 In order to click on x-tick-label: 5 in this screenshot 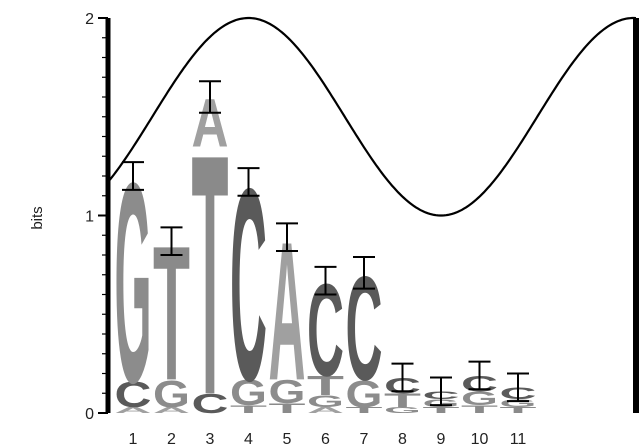, I will do `click(287, 439)`.